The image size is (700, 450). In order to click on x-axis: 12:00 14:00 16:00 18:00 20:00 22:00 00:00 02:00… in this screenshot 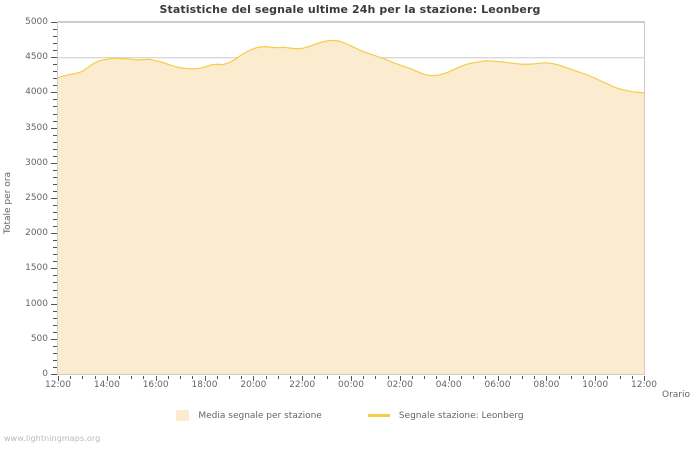, I will do `click(350, 386)`.